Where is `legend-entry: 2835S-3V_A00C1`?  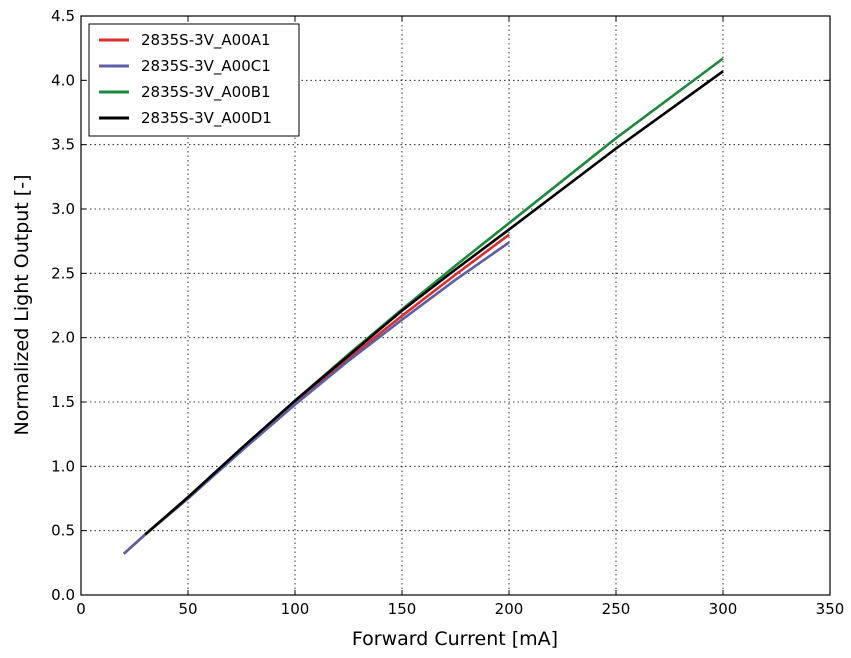 legend-entry: 2835S-3V_A00C1 is located at coordinates (206, 66).